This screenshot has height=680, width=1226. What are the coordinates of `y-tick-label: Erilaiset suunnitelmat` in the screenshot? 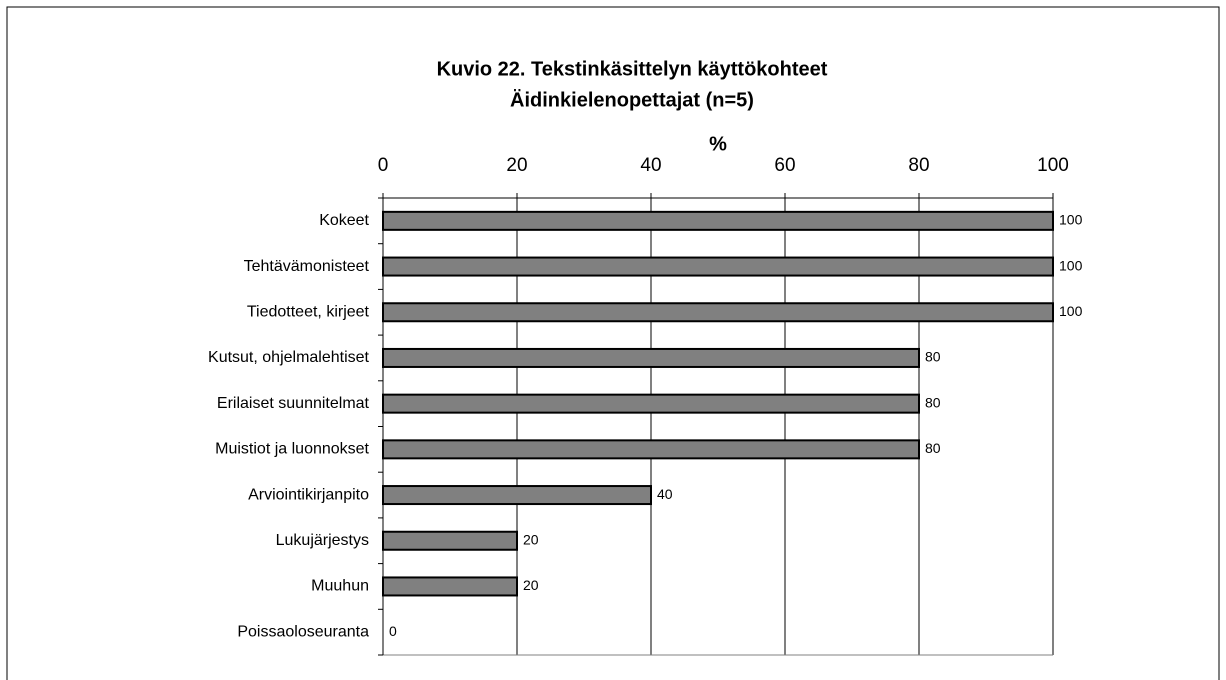 It's located at (293, 403).